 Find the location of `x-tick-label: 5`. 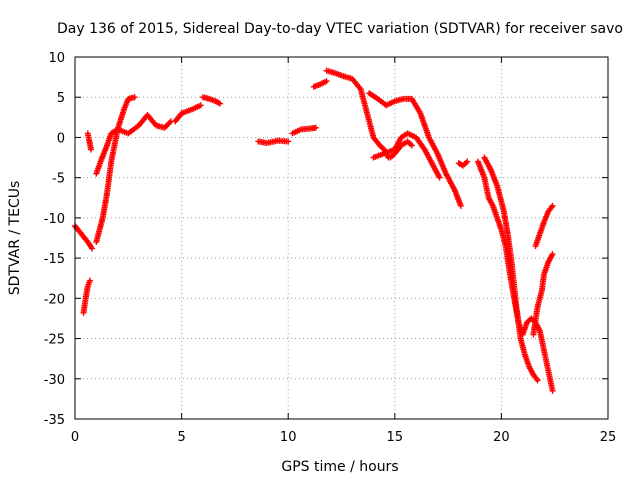

x-tick-label: 5 is located at coordinates (181, 437).